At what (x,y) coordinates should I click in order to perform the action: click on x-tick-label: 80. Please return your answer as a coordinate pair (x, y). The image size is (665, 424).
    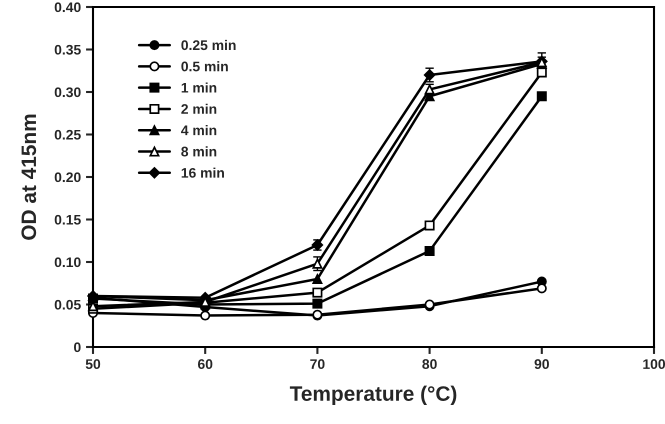
    Looking at the image, I should click on (429, 364).